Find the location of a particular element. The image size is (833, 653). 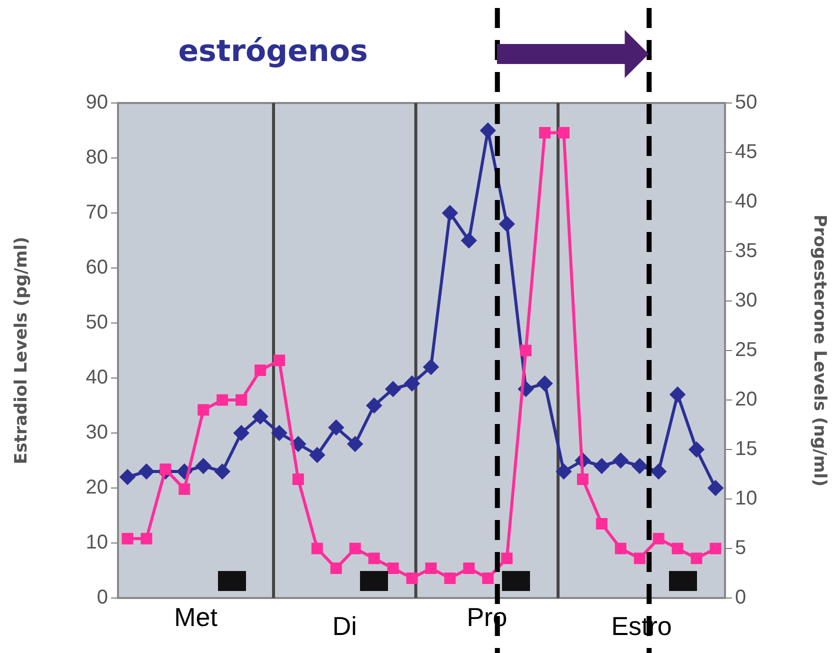

y2-tick-label: 20 is located at coordinates (746, 399).